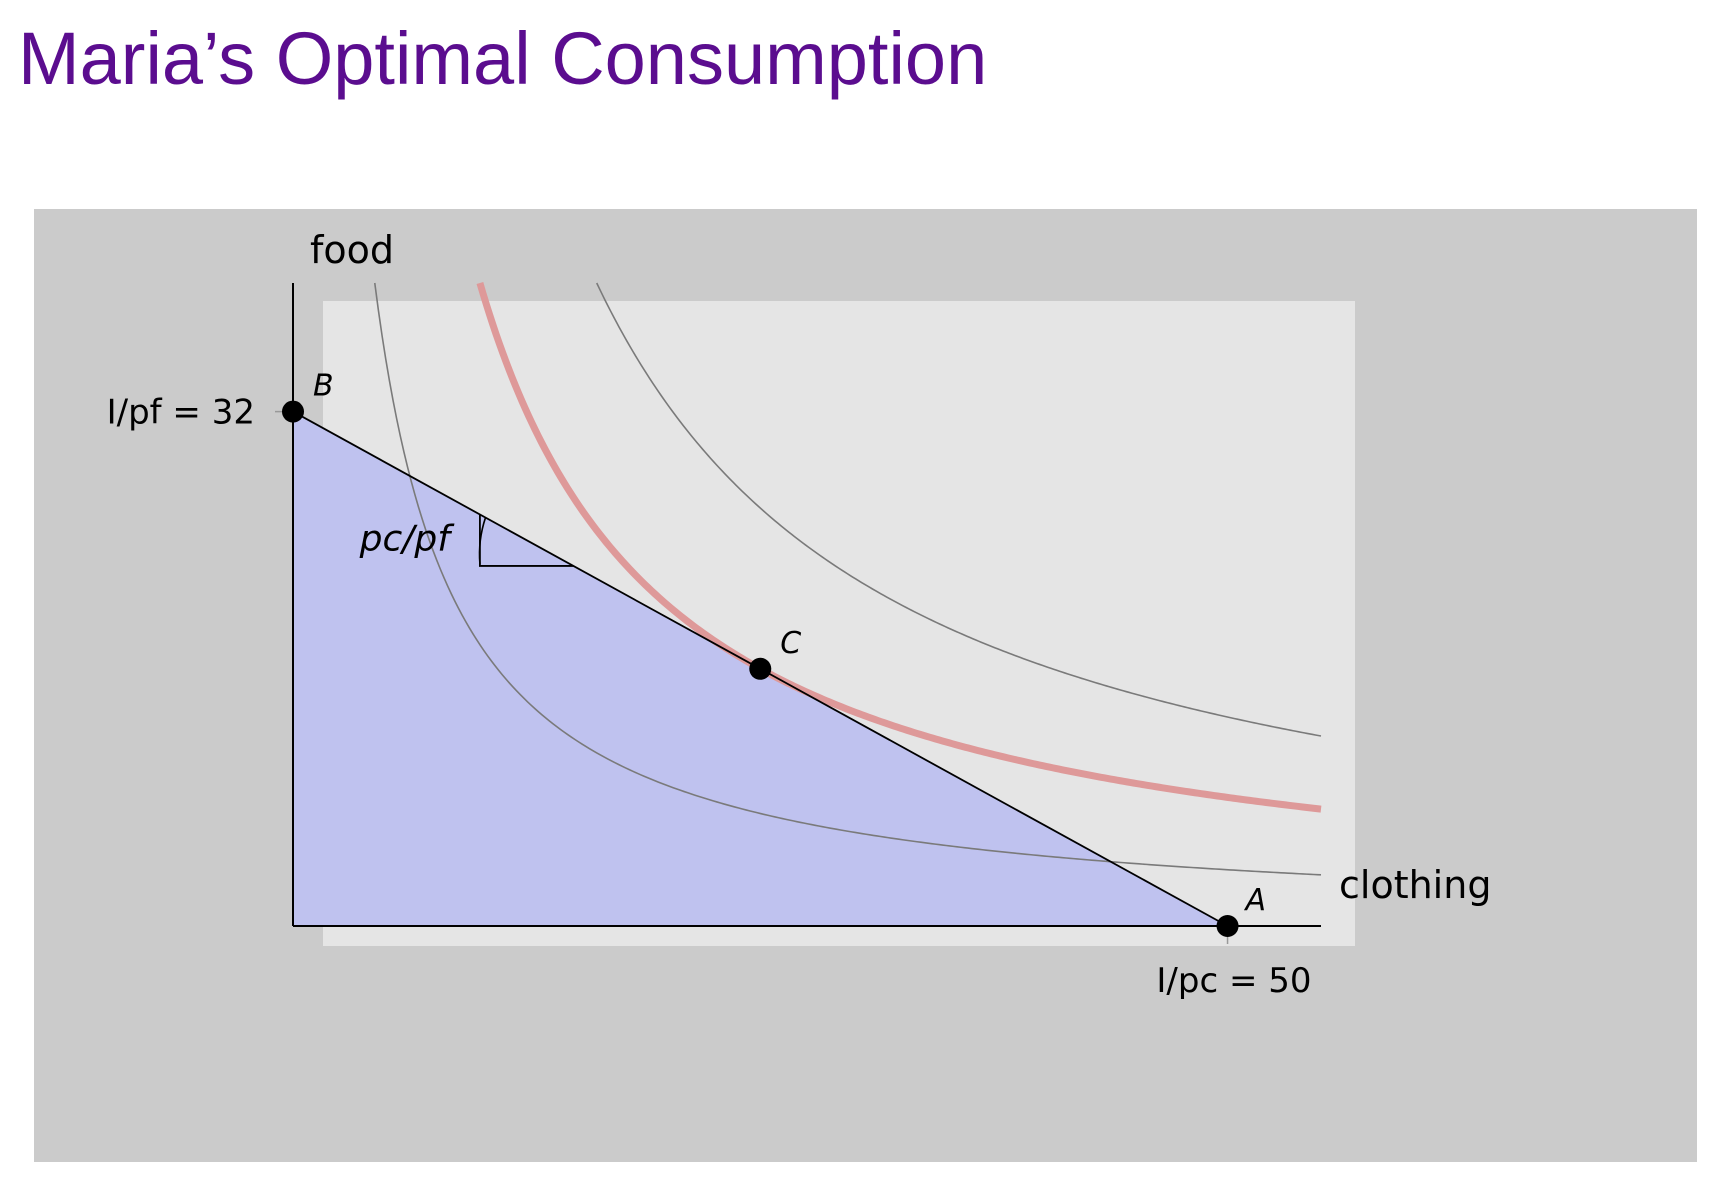 The image size is (1718, 1183). What do you see at coordinates (503, 58) in the screenshot?
I see `slide-title: Maria’s Optimal Consumption` at bounding box center [503, 58].